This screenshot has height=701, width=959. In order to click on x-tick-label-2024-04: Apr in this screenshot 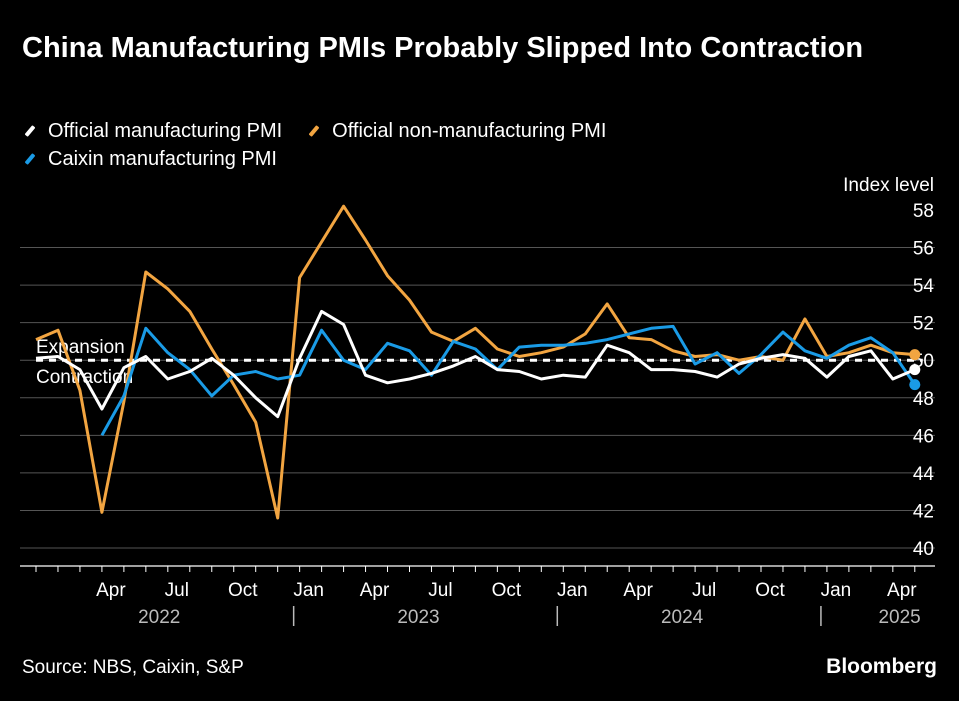, I will do `click(638, 590)`.